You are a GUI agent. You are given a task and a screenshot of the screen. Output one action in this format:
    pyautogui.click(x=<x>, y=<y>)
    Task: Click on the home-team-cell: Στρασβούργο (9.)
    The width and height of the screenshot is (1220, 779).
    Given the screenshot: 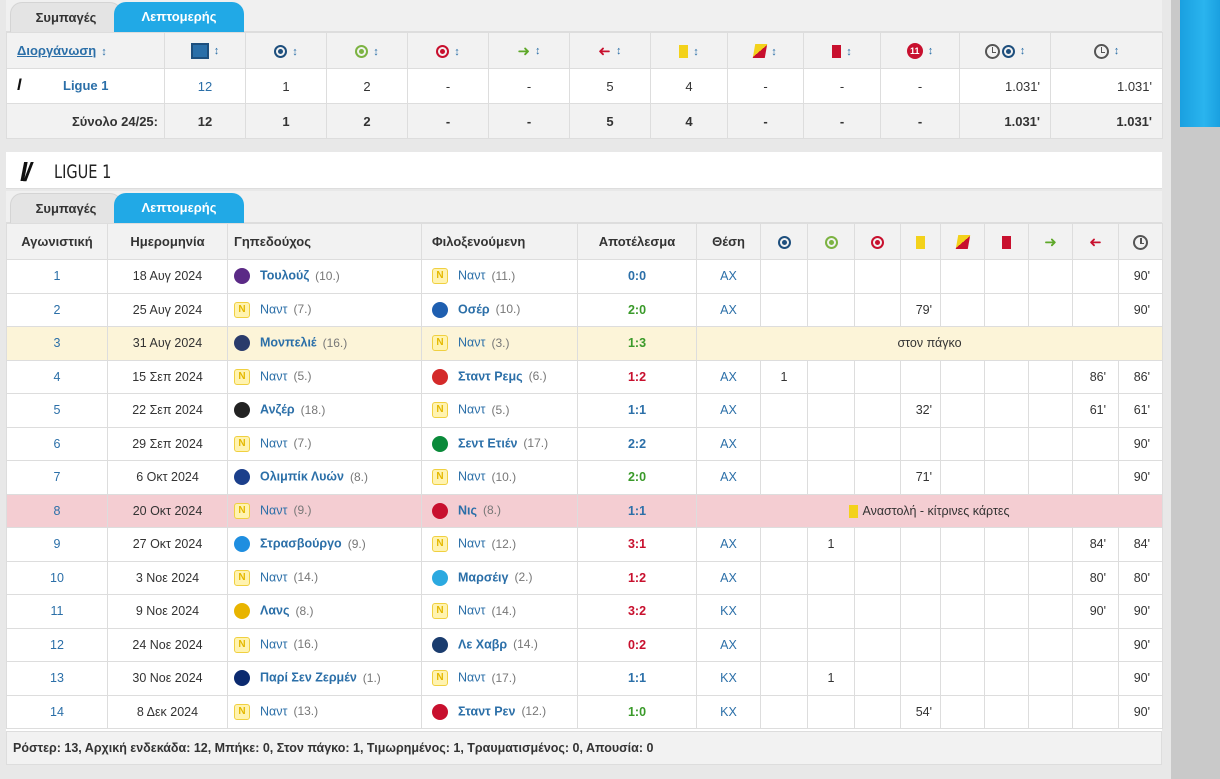 What is the action you would take?
    pyautogui.click(x=324, y=544)
    